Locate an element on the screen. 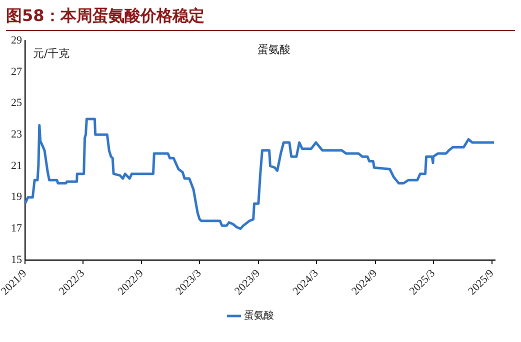 This screenshot has height=342, width=521. chart-title: 图58：本周蛋氨酸价格稳定 is located at coordinates (260, 18).